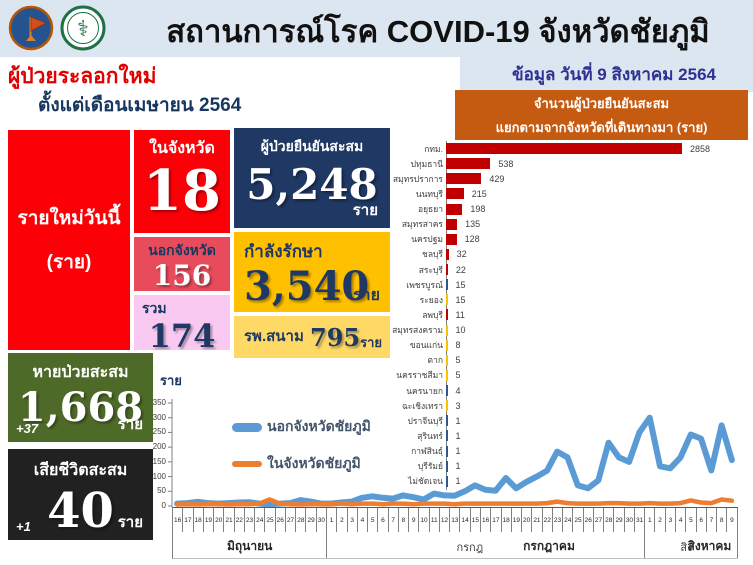  What do you see at coordinates (419, 375) in the screenshot?
I see `bar-category-label: นครราชสีมา` at bounding box center [419, 375].